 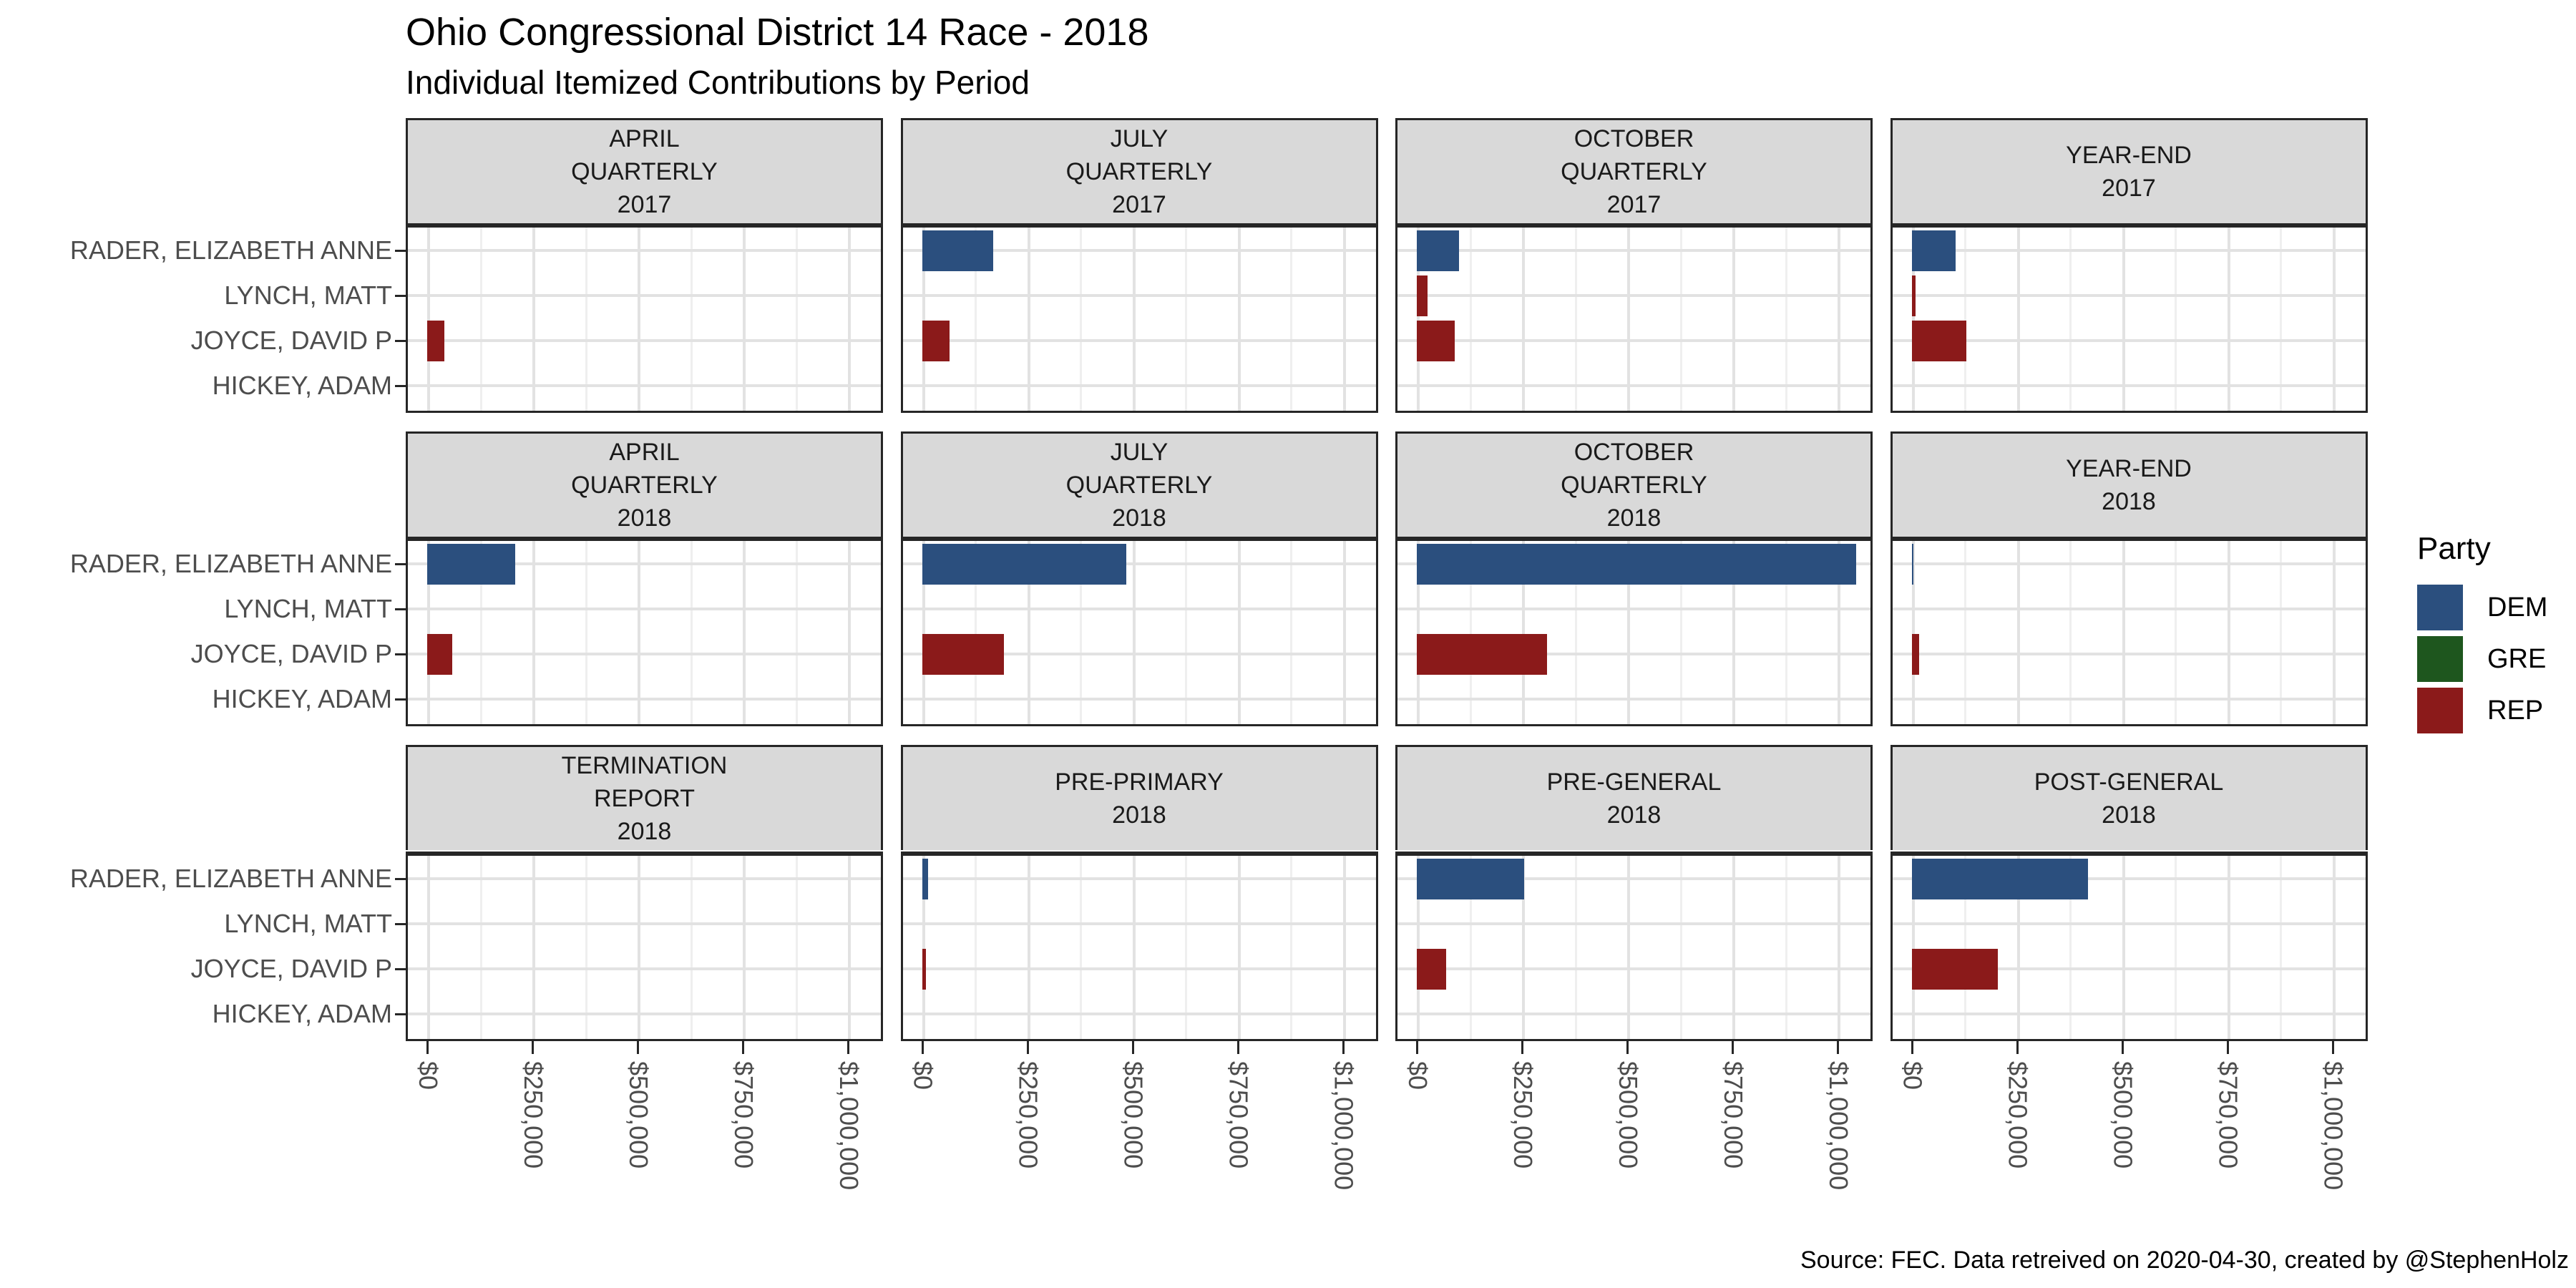 I want to click on legend-label-rep: REP, so click(x=2515, y=710).